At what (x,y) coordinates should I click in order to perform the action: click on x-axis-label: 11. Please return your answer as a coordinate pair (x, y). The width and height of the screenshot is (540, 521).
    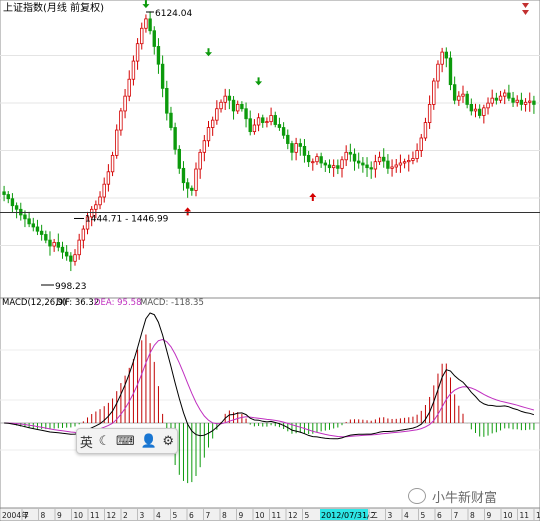
    Looking at the image, I should click on (277, 515).